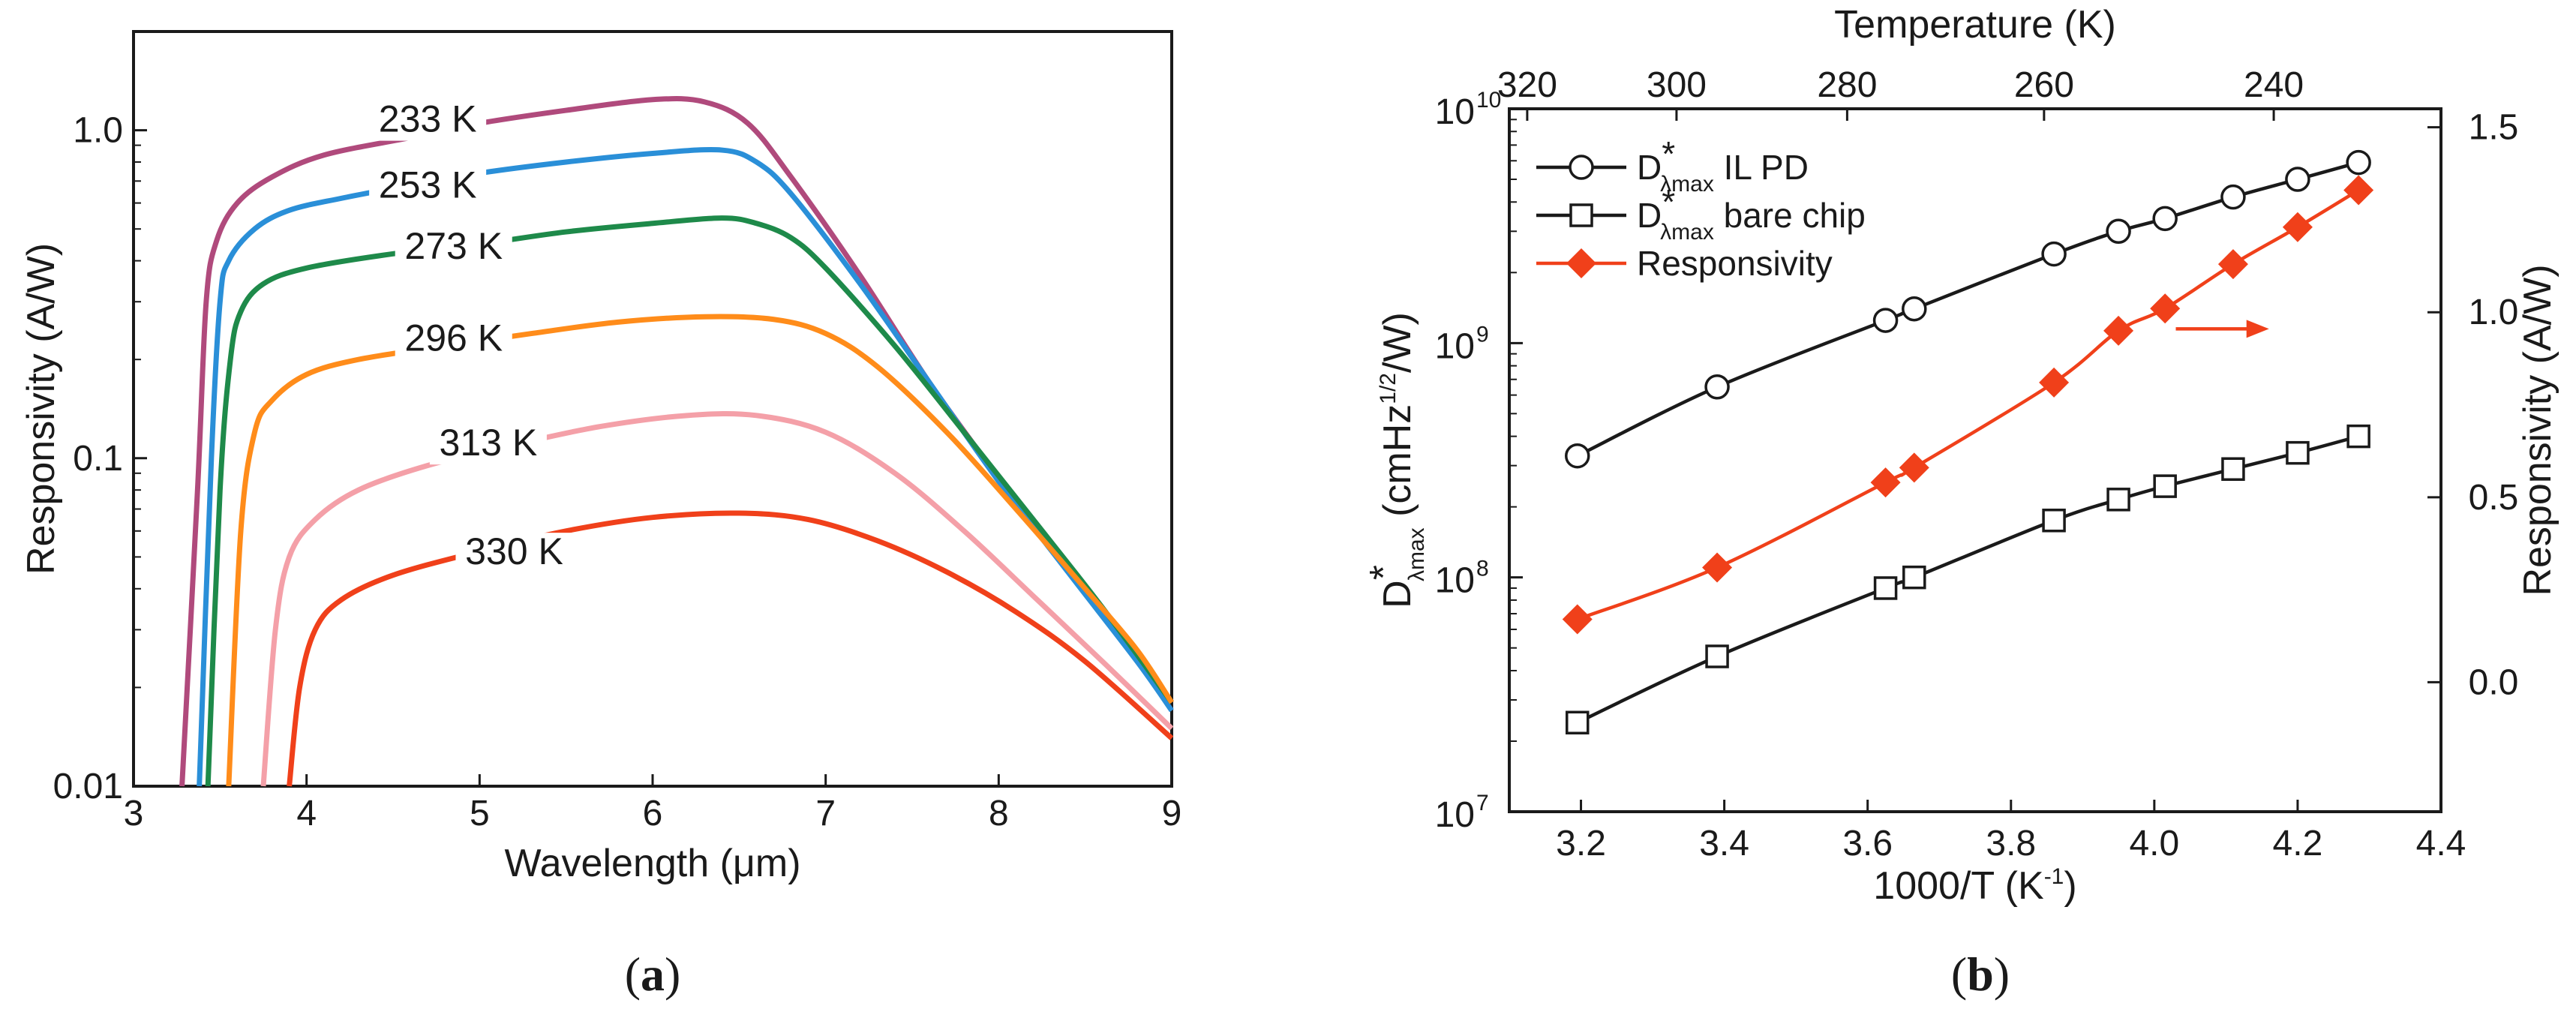  Describe the element at coordinates (1384, 572) in the screenshot. I see `chart-b-left-axis-label-star: *` at that location.